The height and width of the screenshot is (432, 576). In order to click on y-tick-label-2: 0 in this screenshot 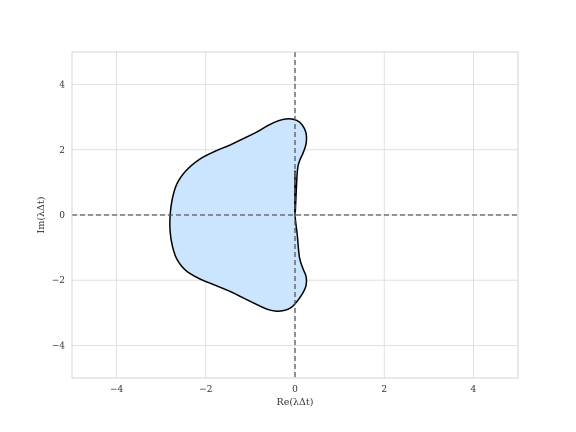, I will do `click(62, 216)`.